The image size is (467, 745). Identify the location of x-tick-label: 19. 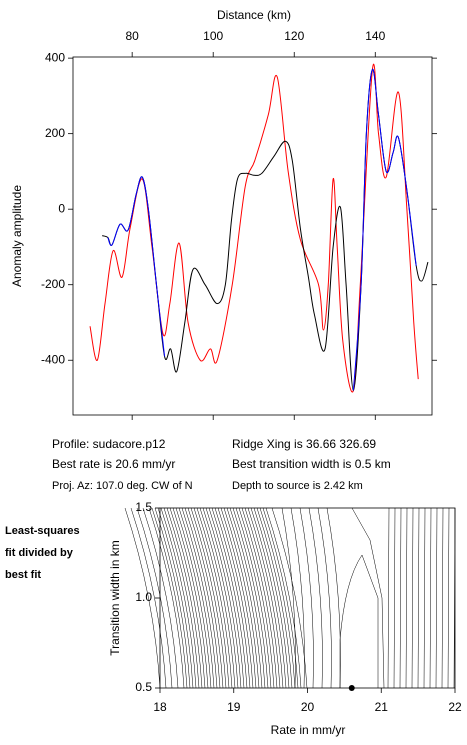
(234, 707).